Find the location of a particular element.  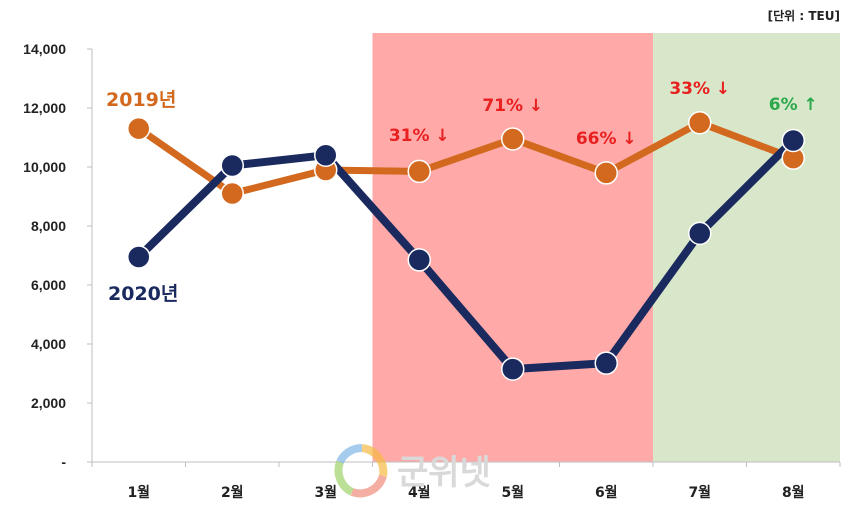

watermark: 군위넷 is located at coordinates (412, 470).